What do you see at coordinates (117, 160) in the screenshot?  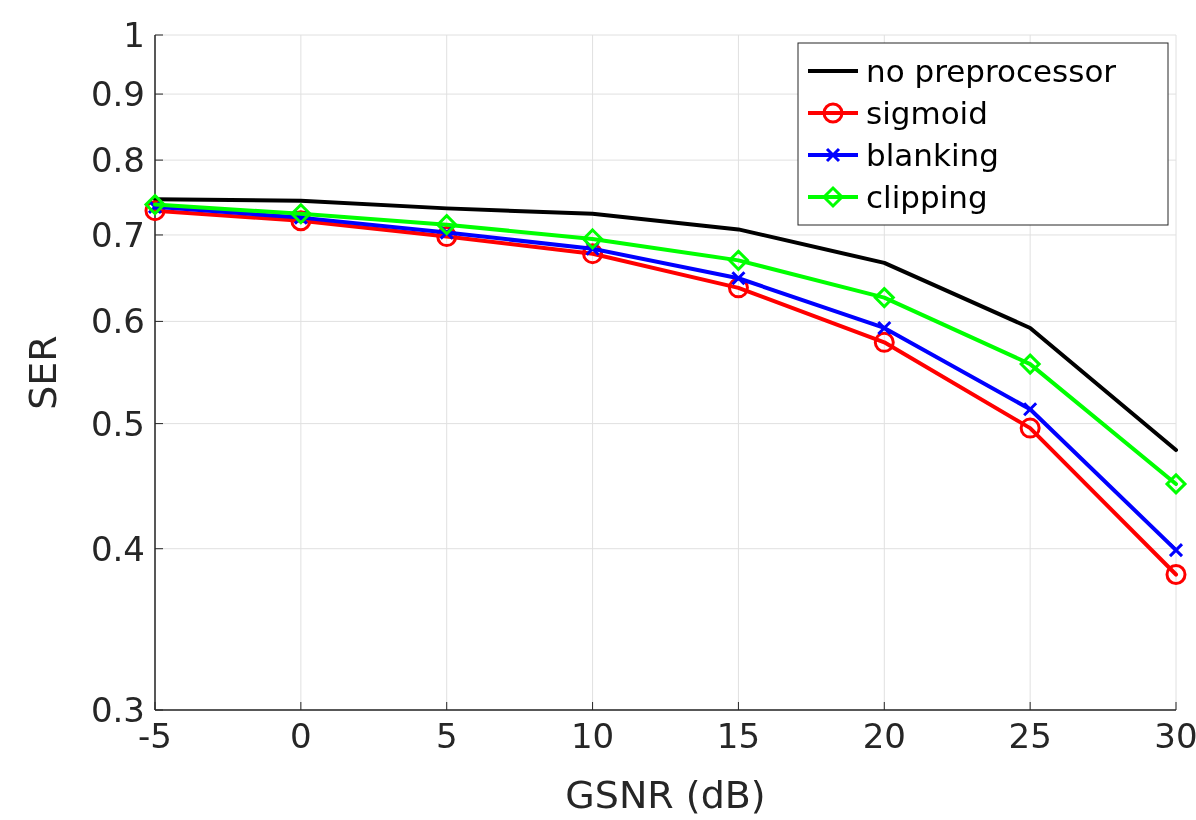 I see `y-tick-label: 0.8` at bounding box center [117, 160].